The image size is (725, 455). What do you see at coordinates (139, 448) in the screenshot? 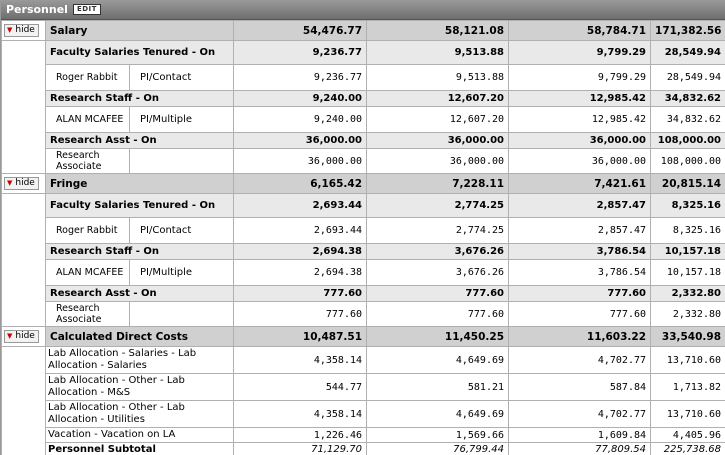
I see `subtotal-label: Personnel Subtotal` at bounding box center [139, 448].